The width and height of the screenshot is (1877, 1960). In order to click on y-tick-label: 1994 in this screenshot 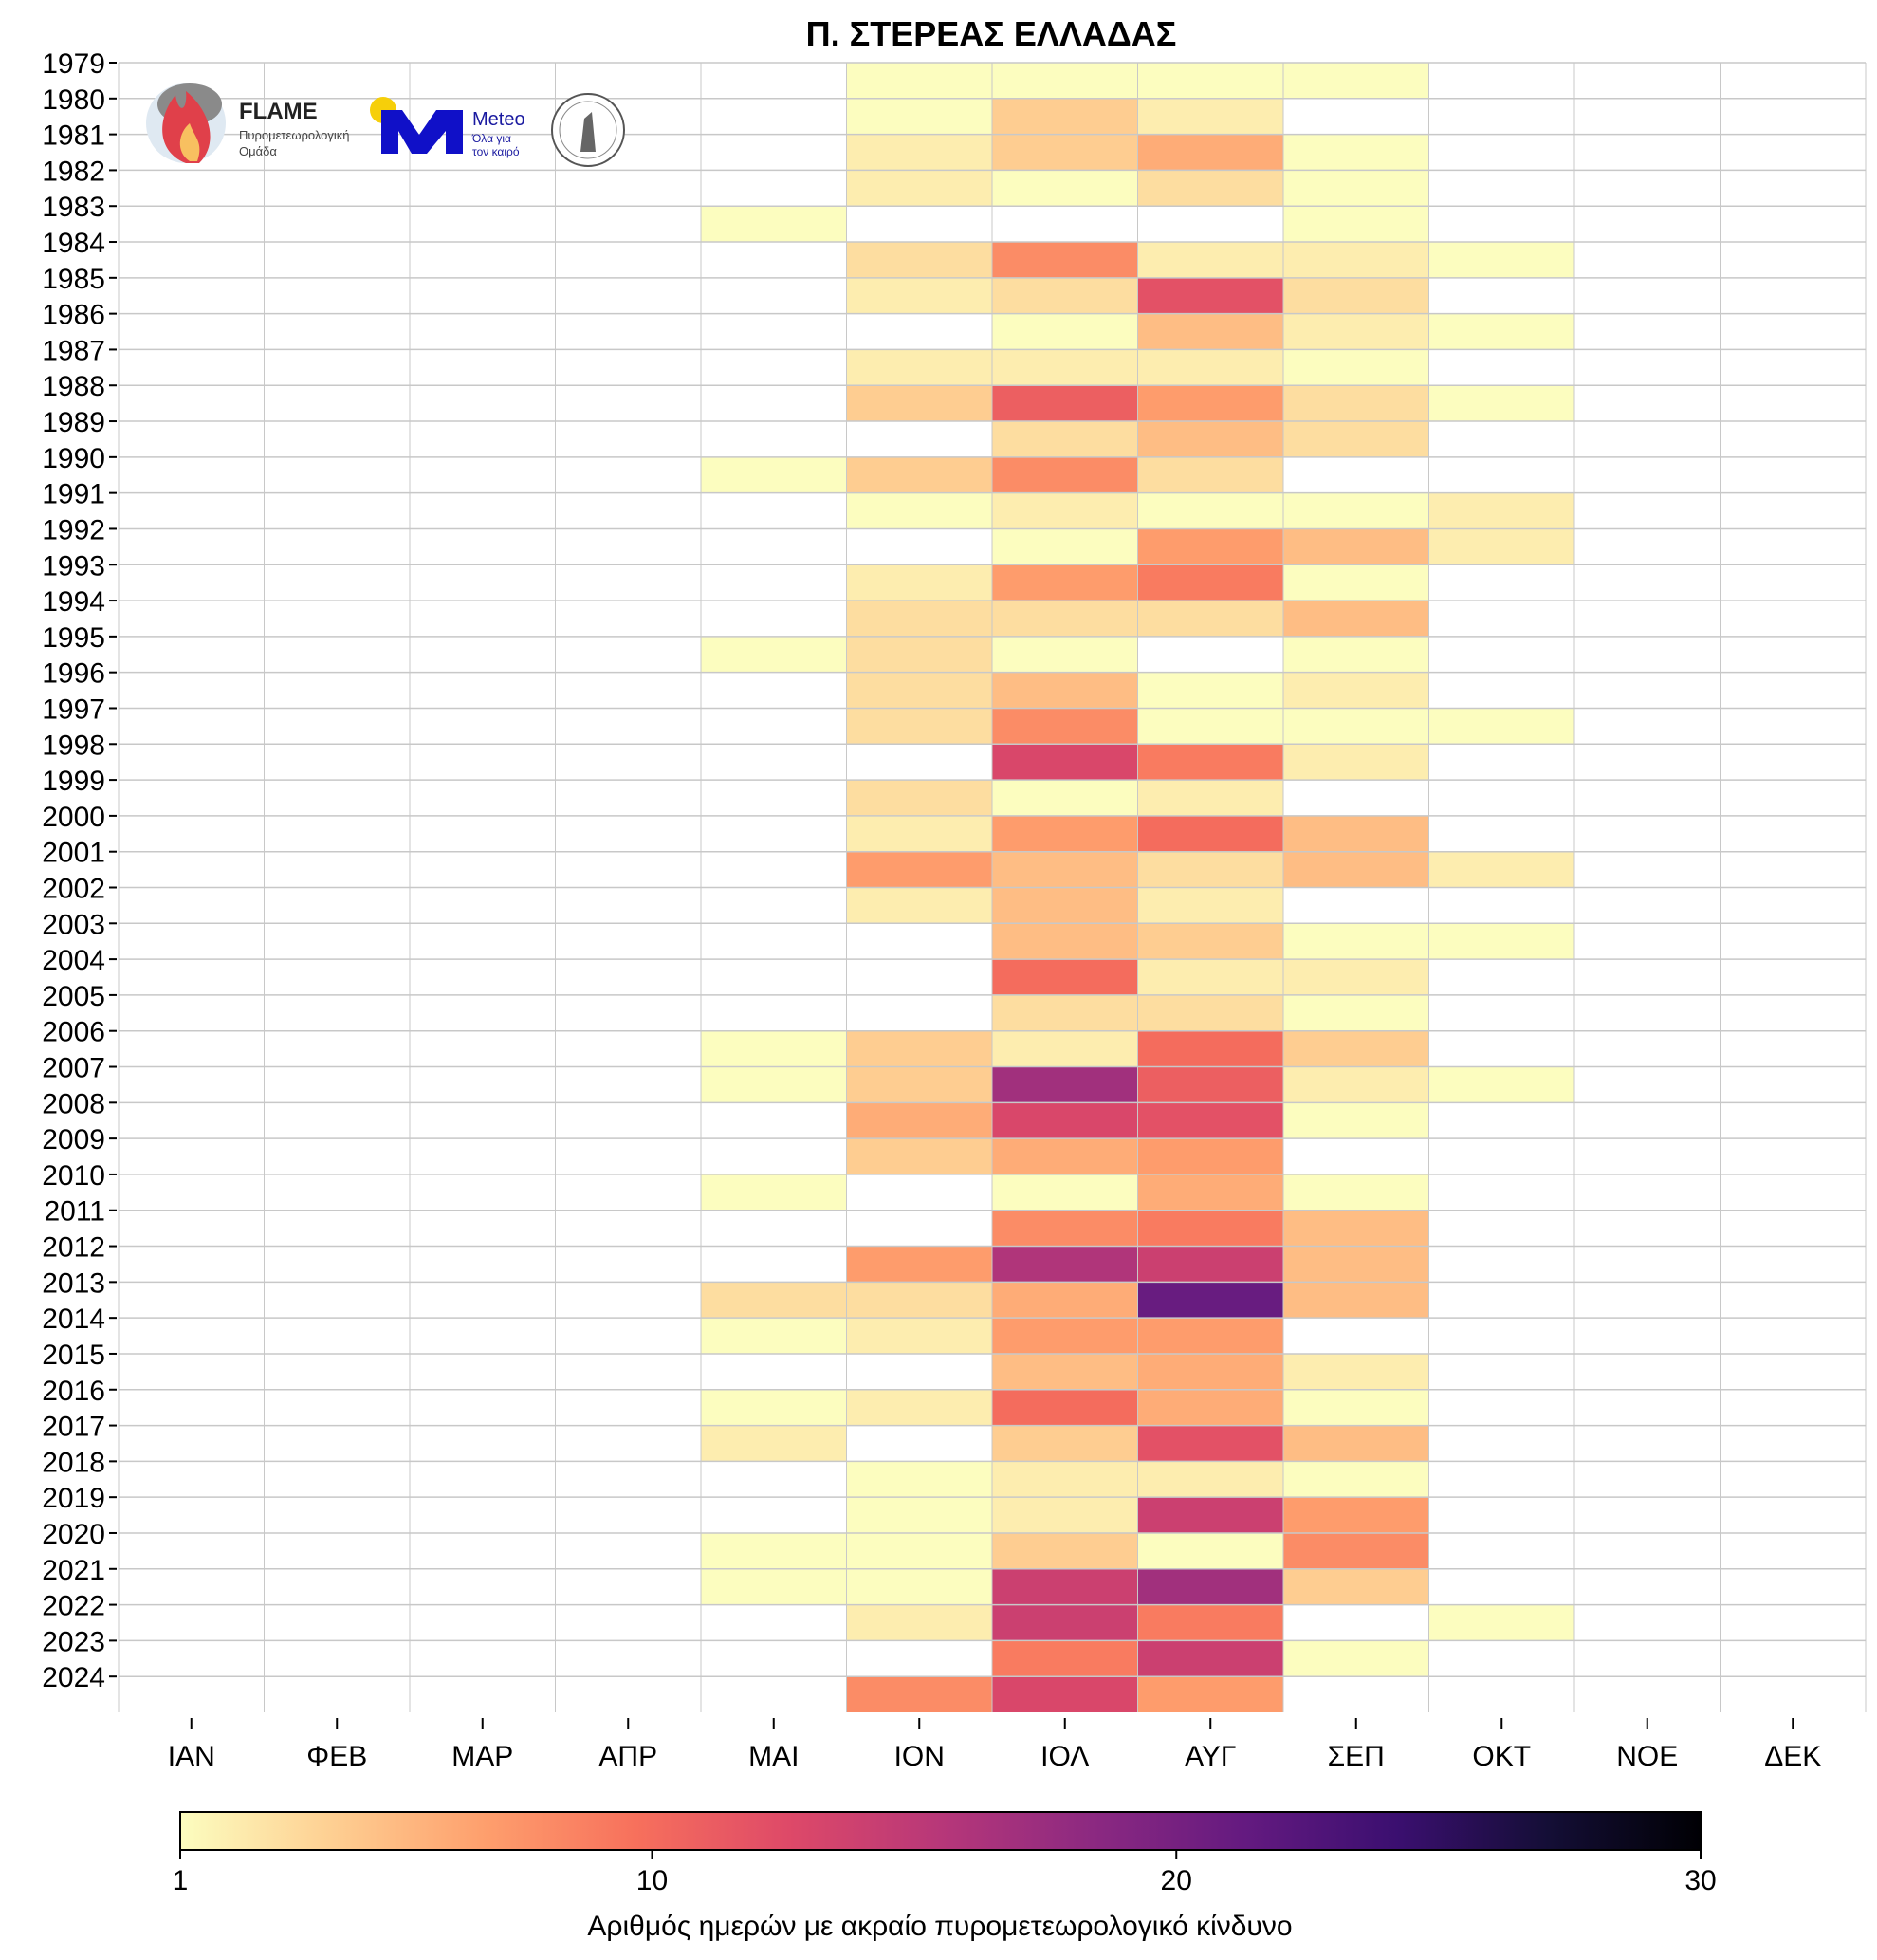, I will do `click(73, 602)`.